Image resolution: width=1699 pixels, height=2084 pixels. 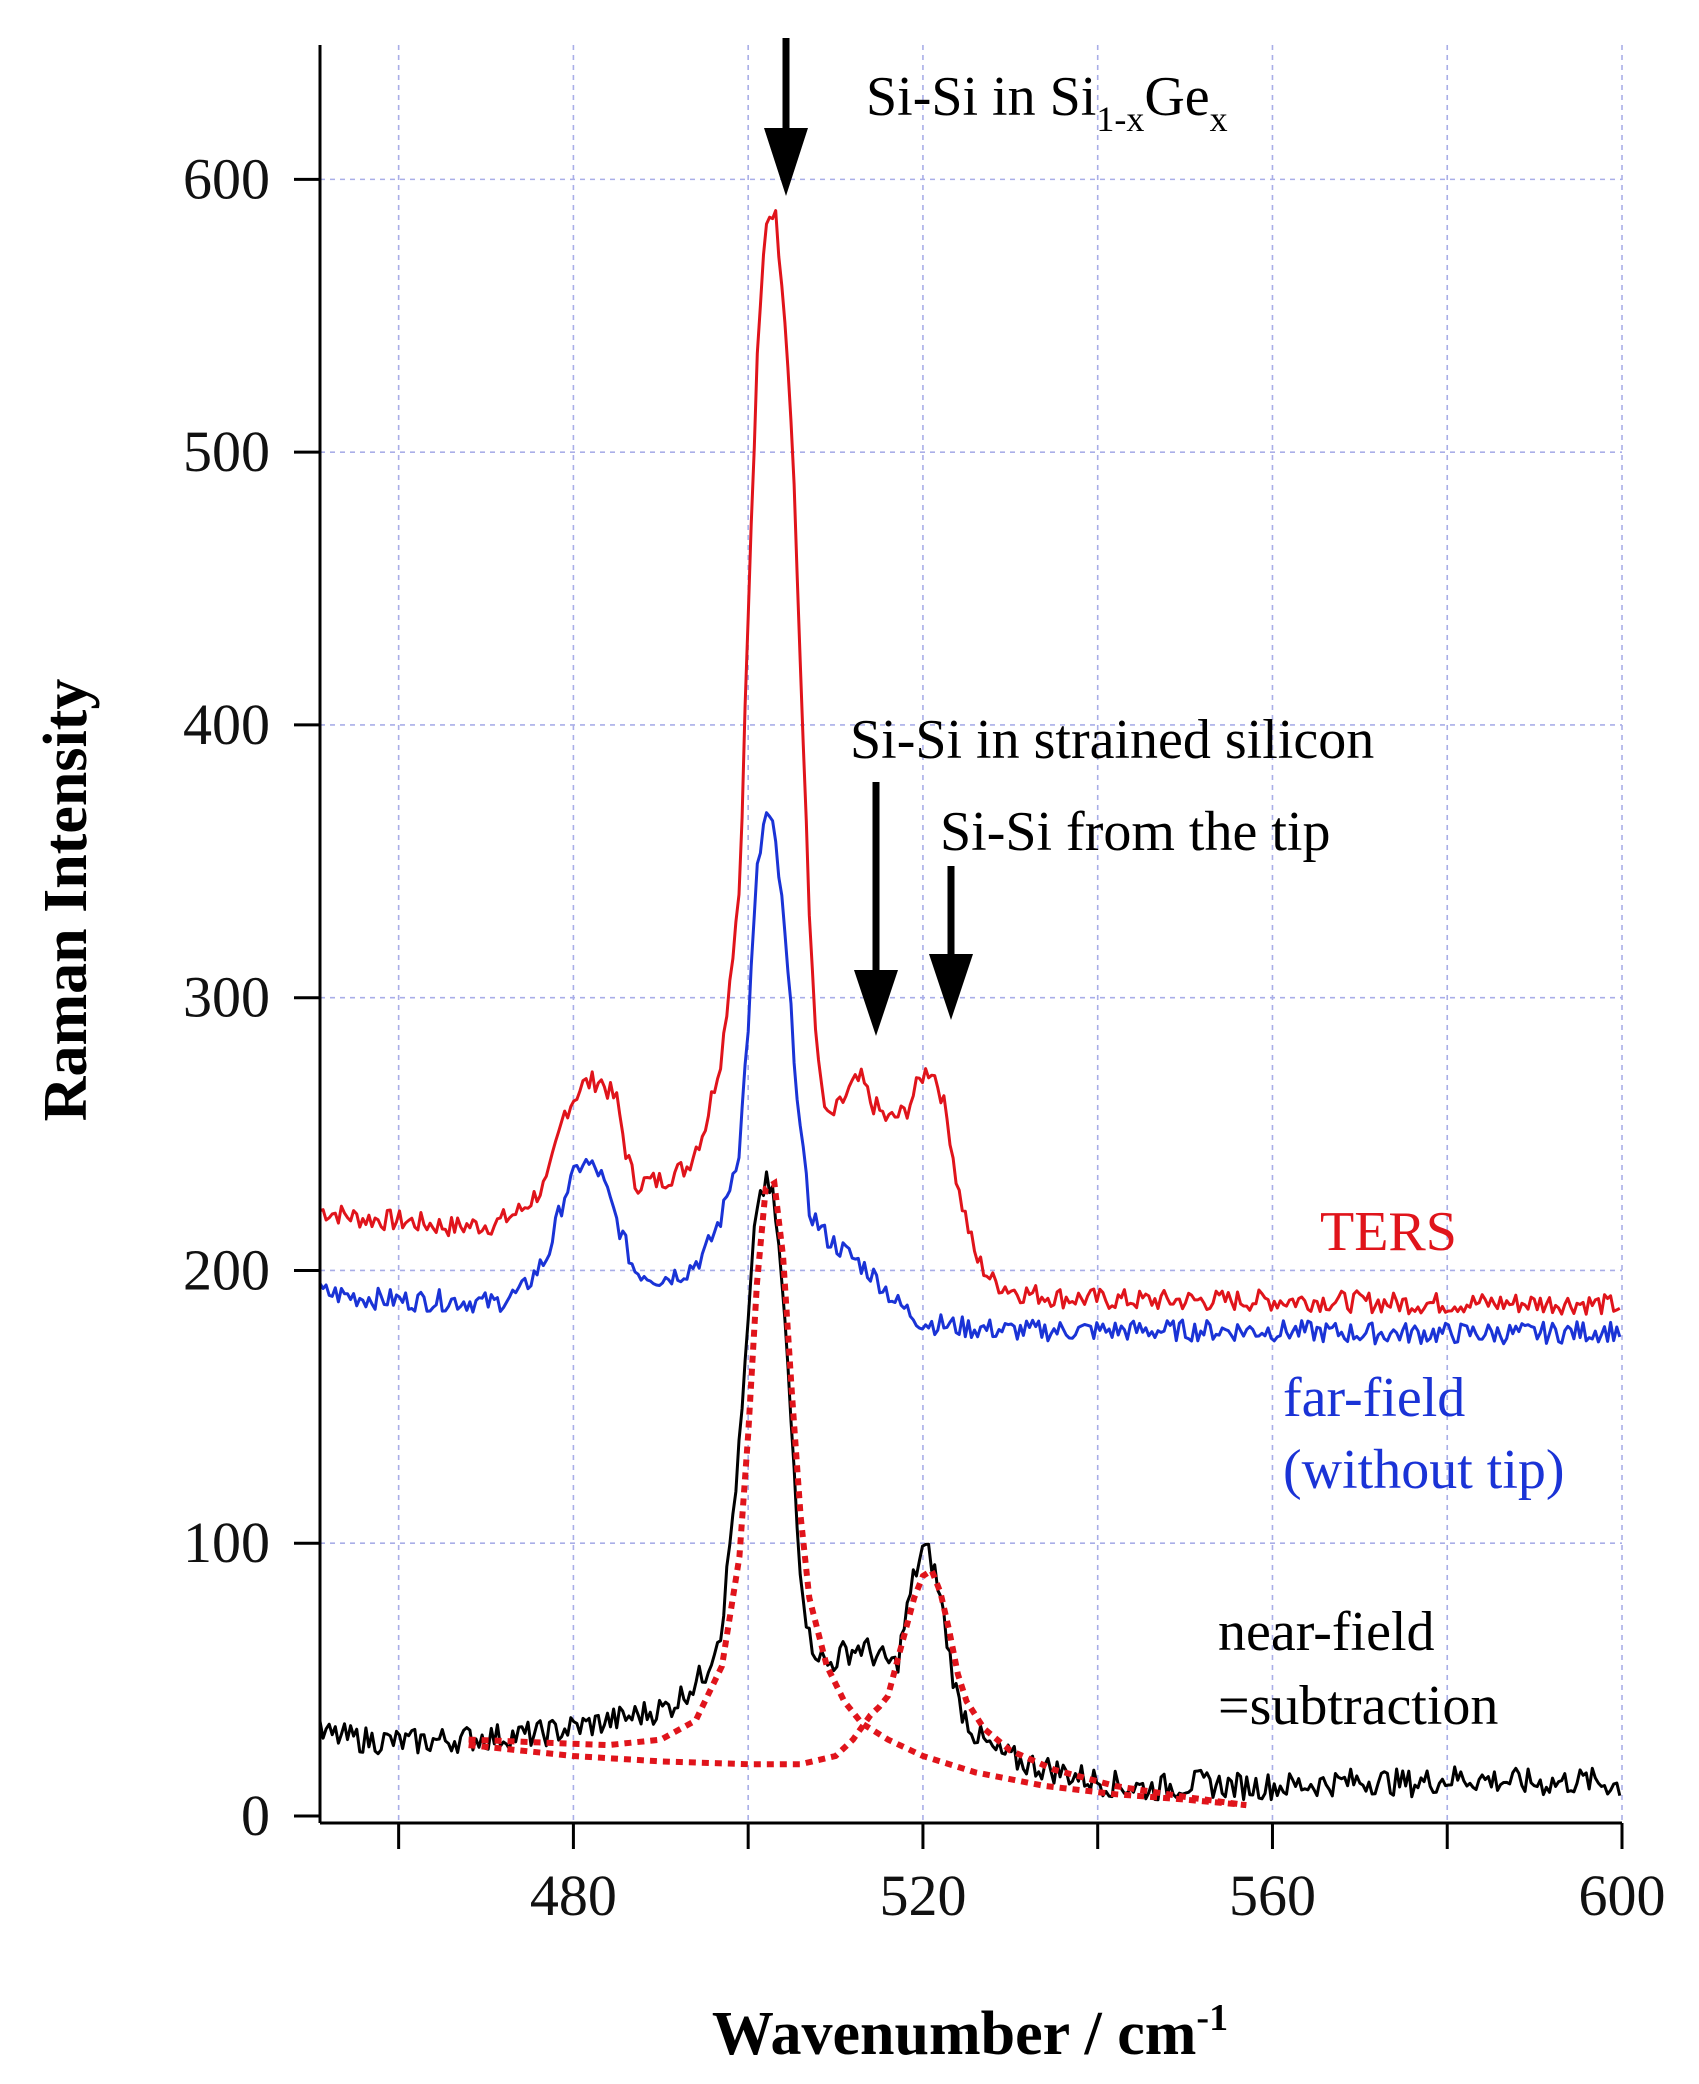 I want to click on y-tick-label: 600, so click(x=226, y=178).